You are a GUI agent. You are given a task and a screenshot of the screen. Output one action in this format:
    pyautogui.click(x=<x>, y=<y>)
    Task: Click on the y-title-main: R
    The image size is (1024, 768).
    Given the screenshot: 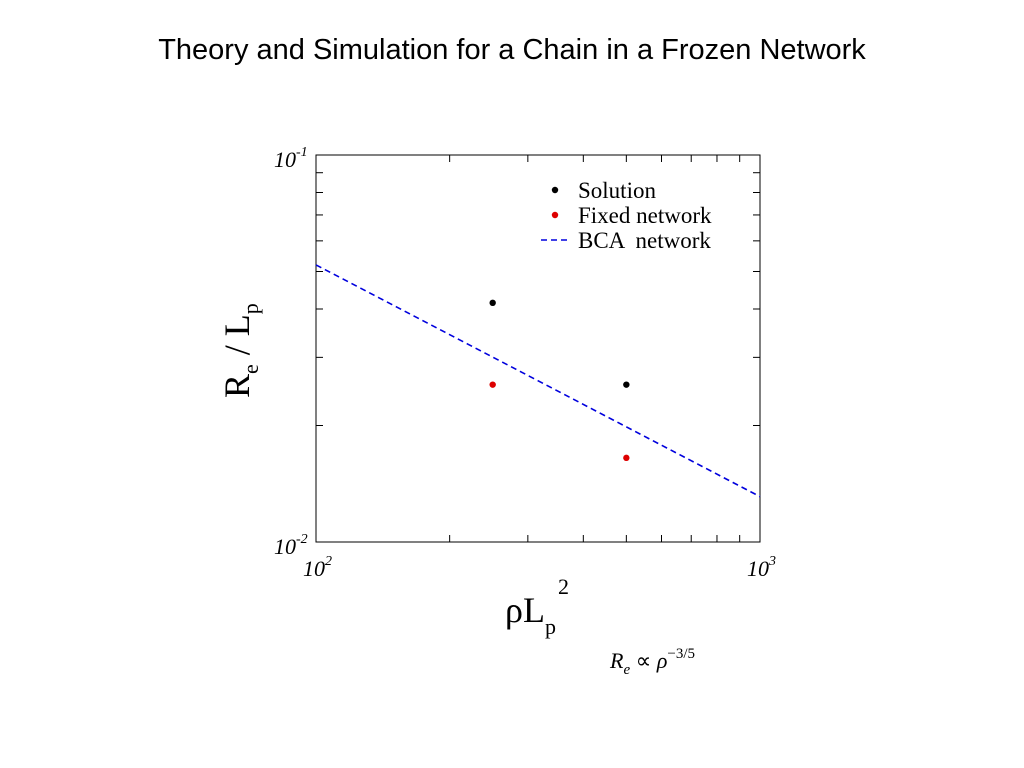 What is the action you would take?
    pyautogui.click(x=237, y=386)
    